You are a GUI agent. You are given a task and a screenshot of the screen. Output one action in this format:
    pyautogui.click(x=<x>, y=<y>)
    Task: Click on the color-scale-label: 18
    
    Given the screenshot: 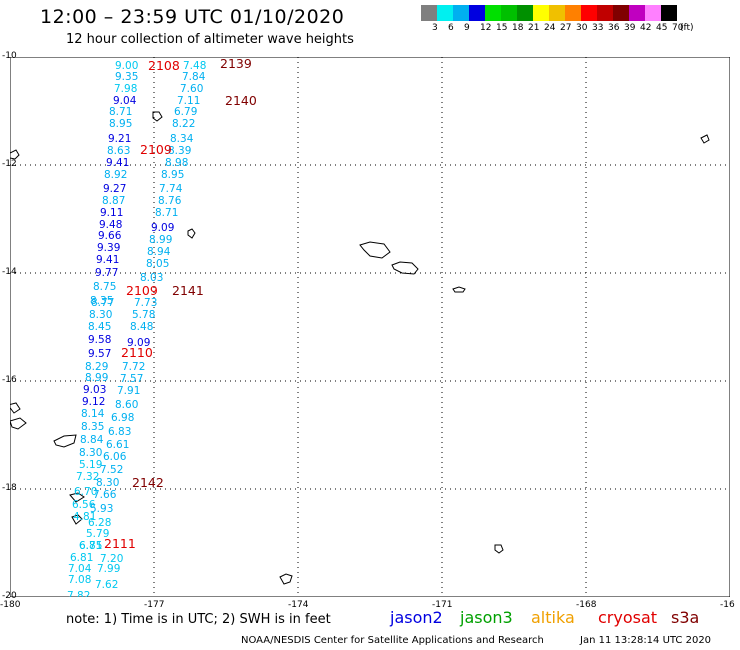 What is the action you would take?
    pyautogui.click(x=518, y=28)
    